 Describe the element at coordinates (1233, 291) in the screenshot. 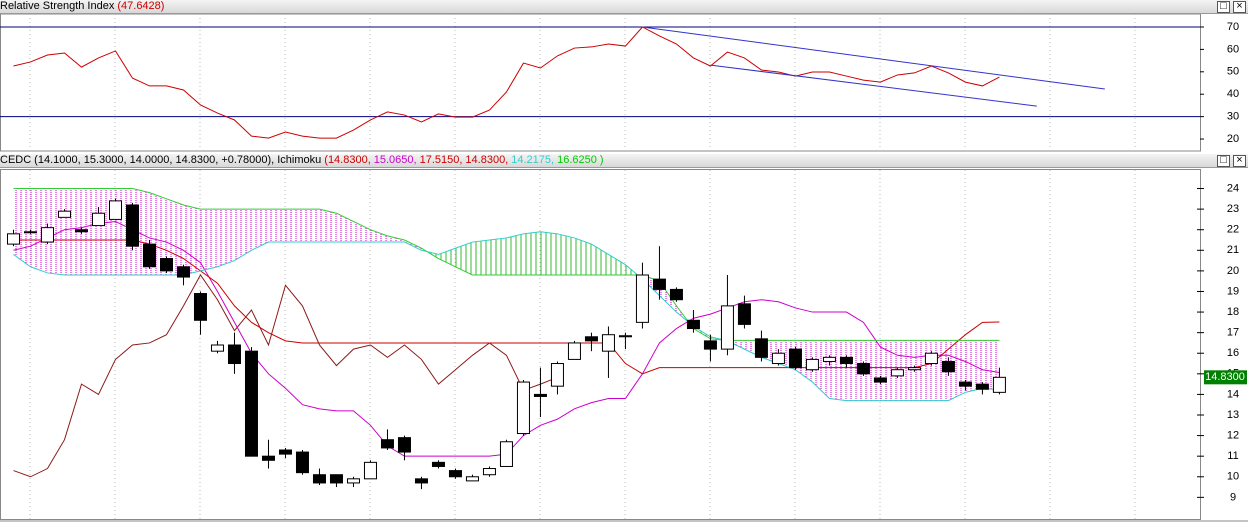

I see `y-tick-label: 19` at that location.